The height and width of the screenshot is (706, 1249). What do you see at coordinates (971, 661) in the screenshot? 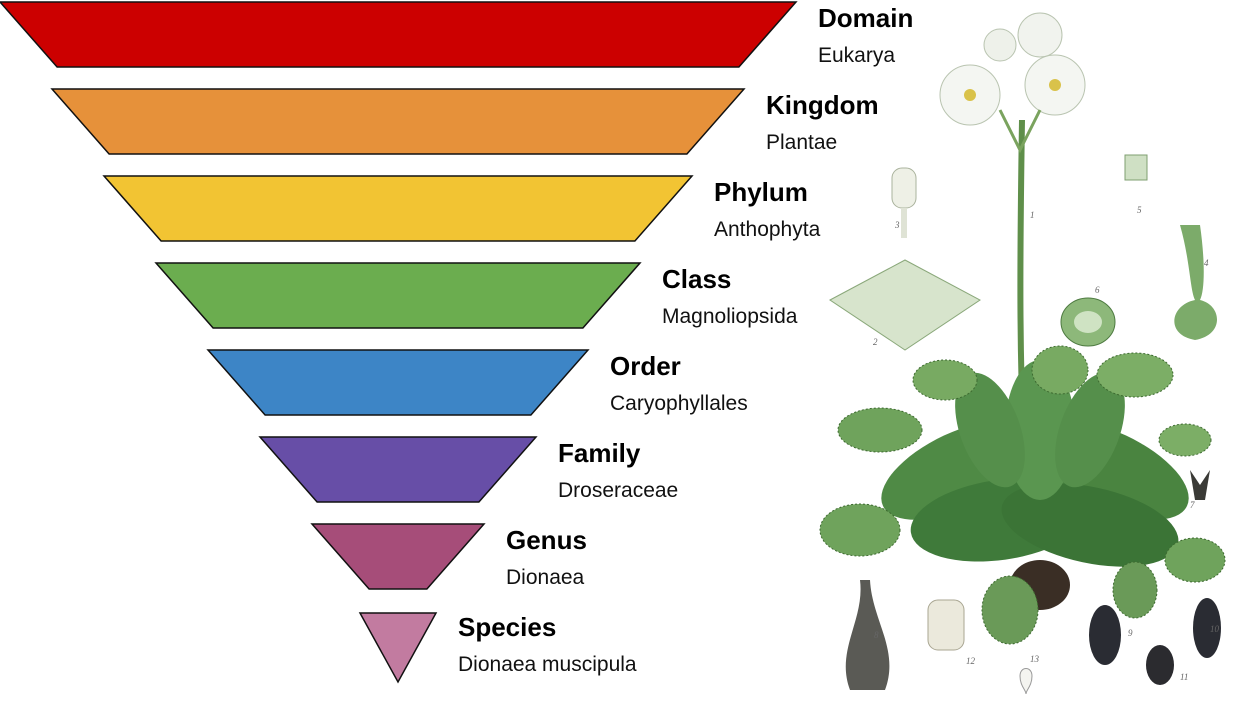
I see `plate-number-12: 12` at bounding box center [971, 661].